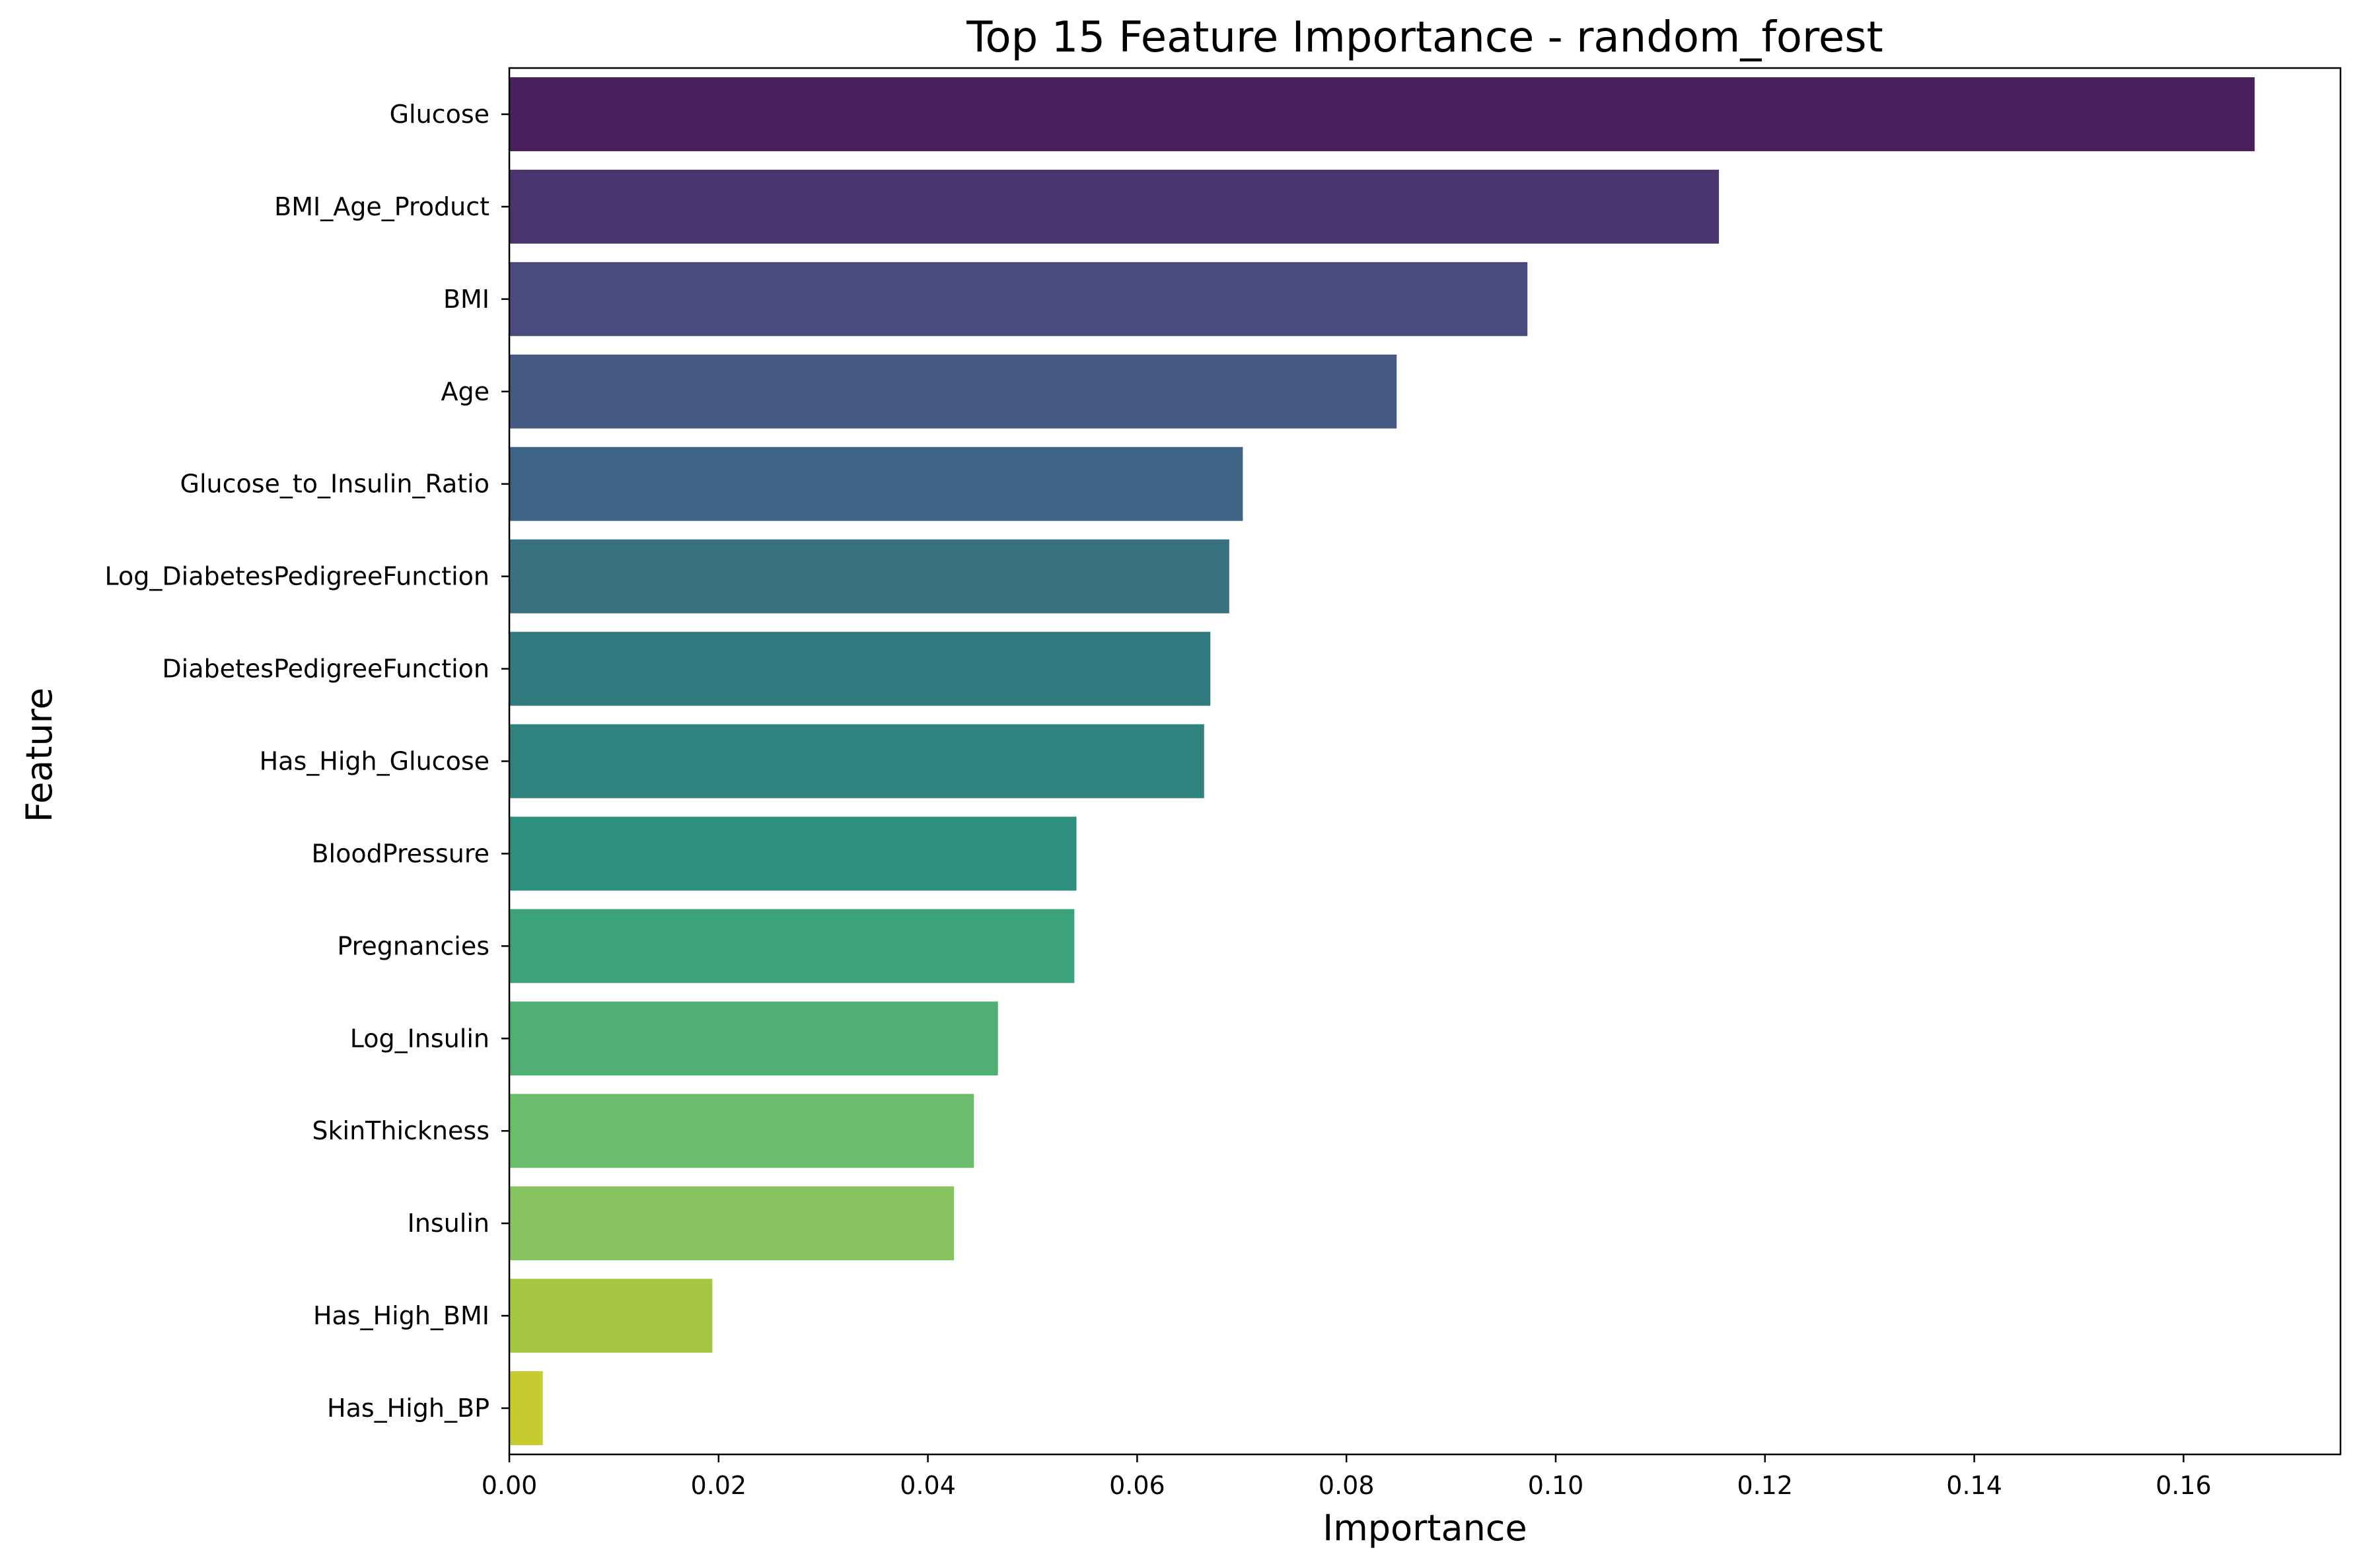 The height and width of the screenshot is (1568, 2357). What do you see at coordinates (2184, 1485) in the screenshot?
I see `x-tick-label: 0.16` at bounding box center [2184, 1485].